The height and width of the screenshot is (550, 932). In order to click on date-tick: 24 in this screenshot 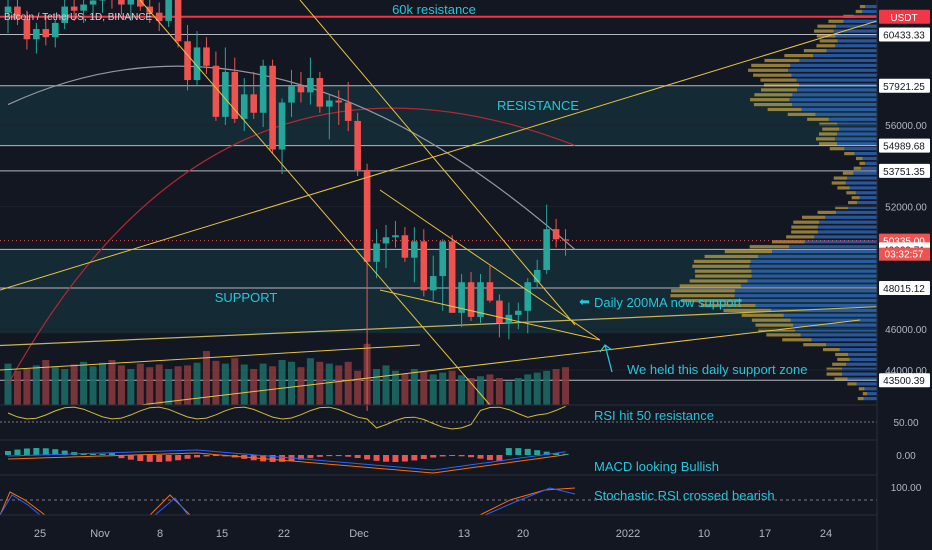, I will do `click(826, 534)`.